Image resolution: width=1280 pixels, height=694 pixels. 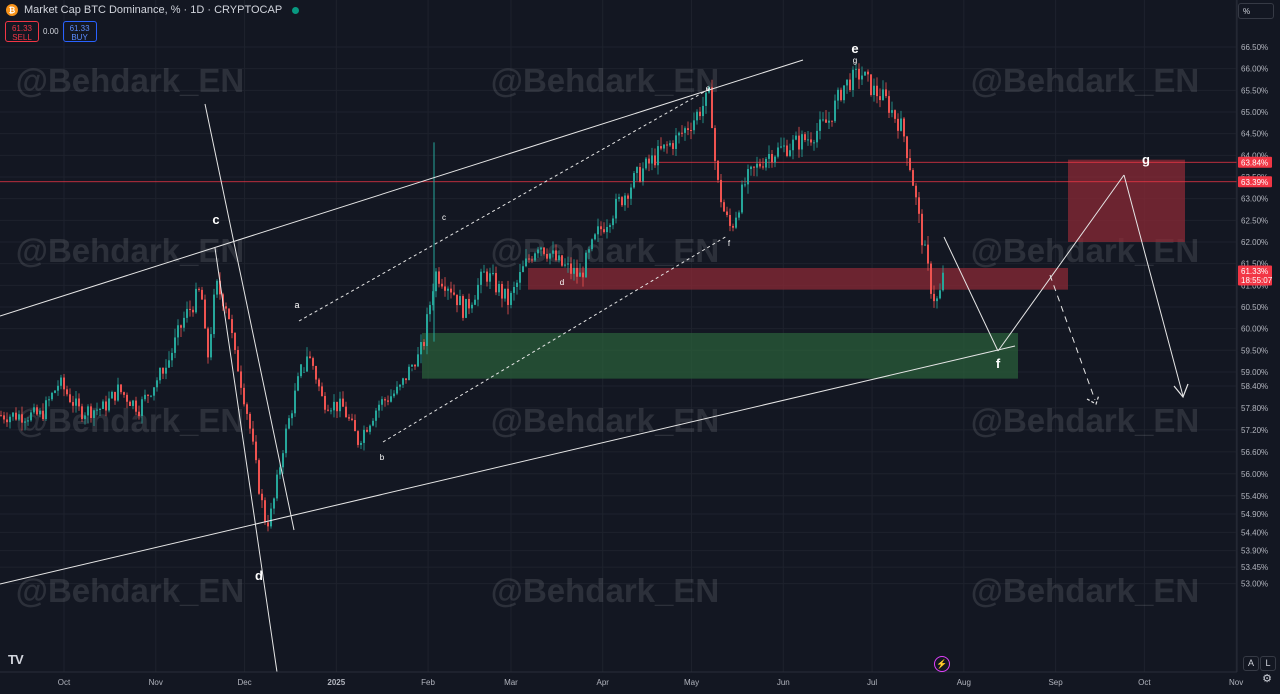 What do you see at coordinates (428, 682) in the screenshot?
I see `x-tick-label: Feb` at bounding box center [428, 682].